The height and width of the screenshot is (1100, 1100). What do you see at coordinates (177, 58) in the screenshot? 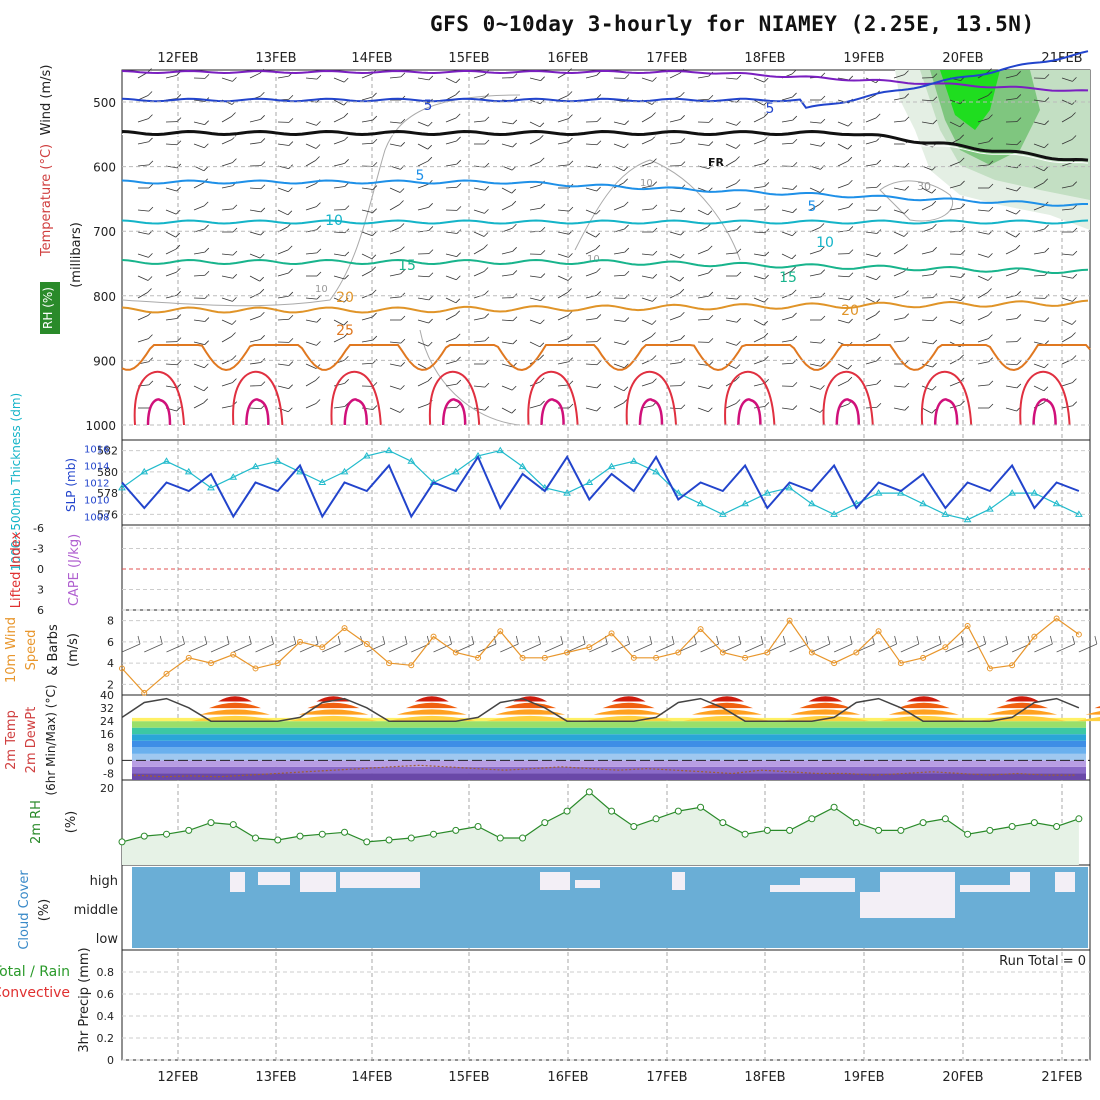
I see `date-label-top: 12FEB` at bounding box center [177, 58].